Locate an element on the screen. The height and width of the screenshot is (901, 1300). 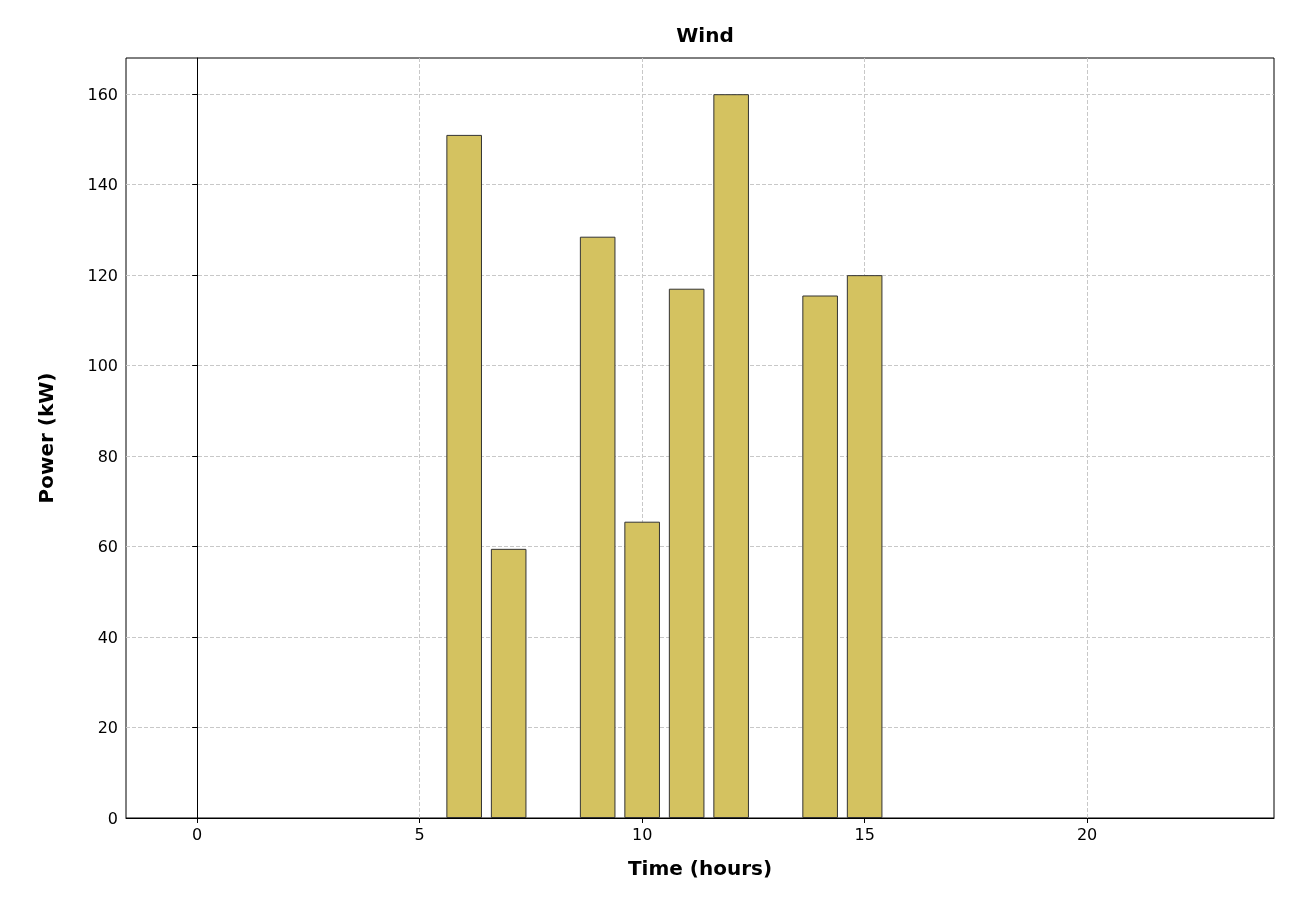
y-tick-label: 100 is located at coordinates (102, 366).